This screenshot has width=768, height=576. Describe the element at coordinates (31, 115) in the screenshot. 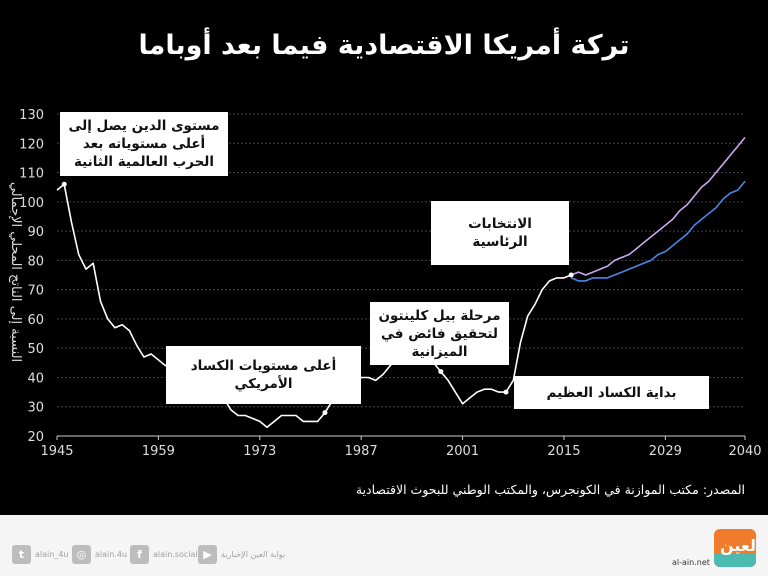

I see `svg-text: 130` at that location.